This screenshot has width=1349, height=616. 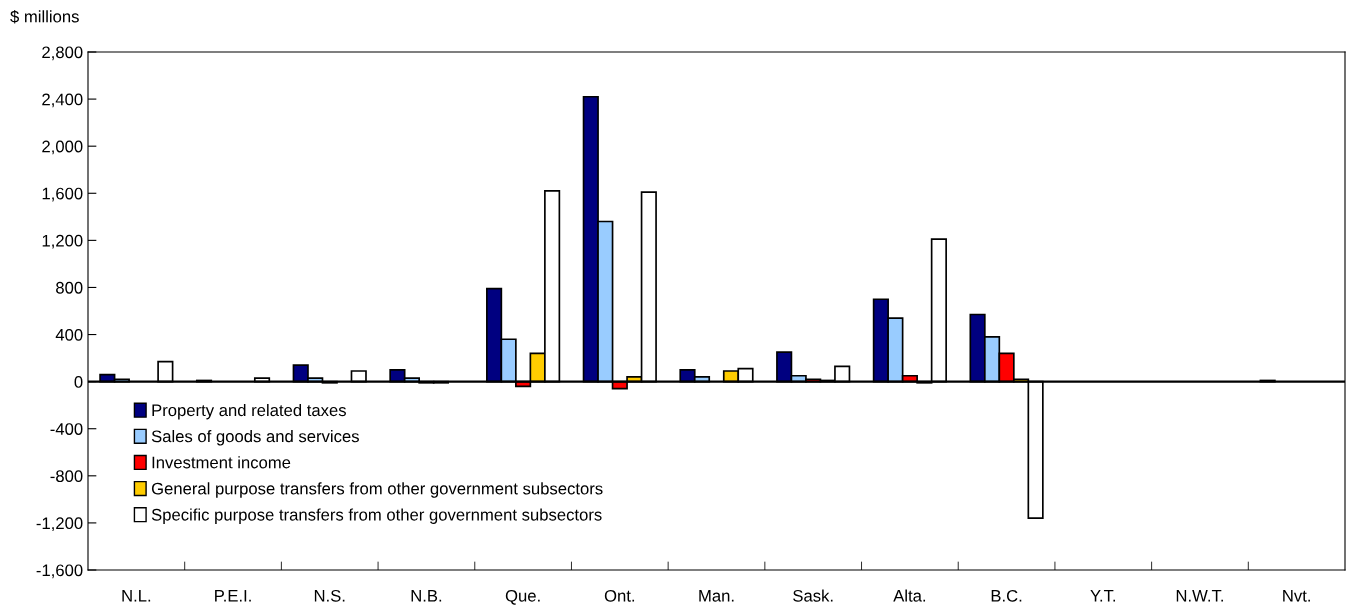 What do you see at coordinates (62, 194) in the screenshot?
I see `y-tick-label: 1,600` at bounding box center [62, 194].